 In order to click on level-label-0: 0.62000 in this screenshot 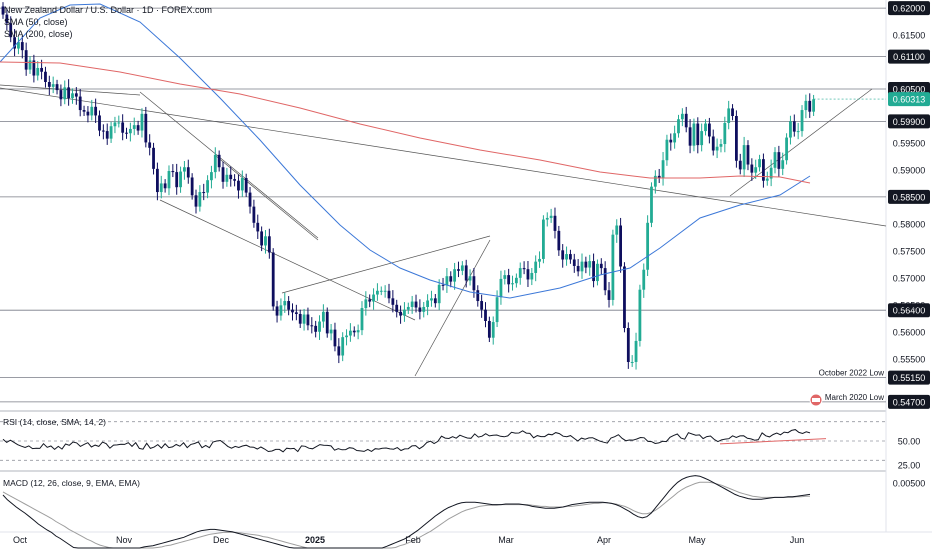, I will do `click(909, 8)`.